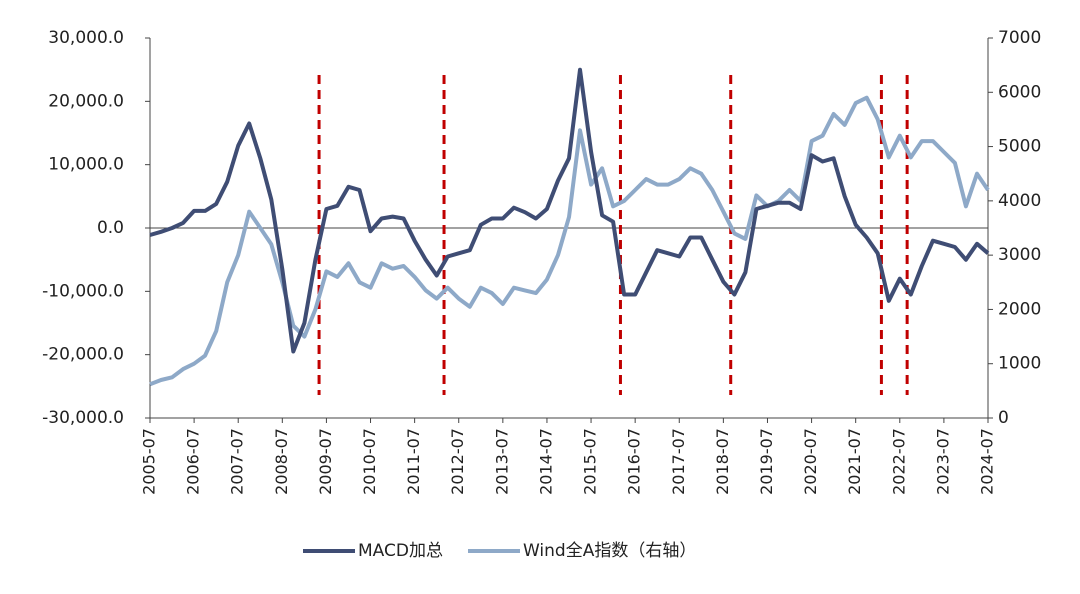 The height and width of the screenshot is (594, 1080). Describe the element at coordinates (987, 461) in the screenshot. I see `x-tick-label: 2024-07` at that location.